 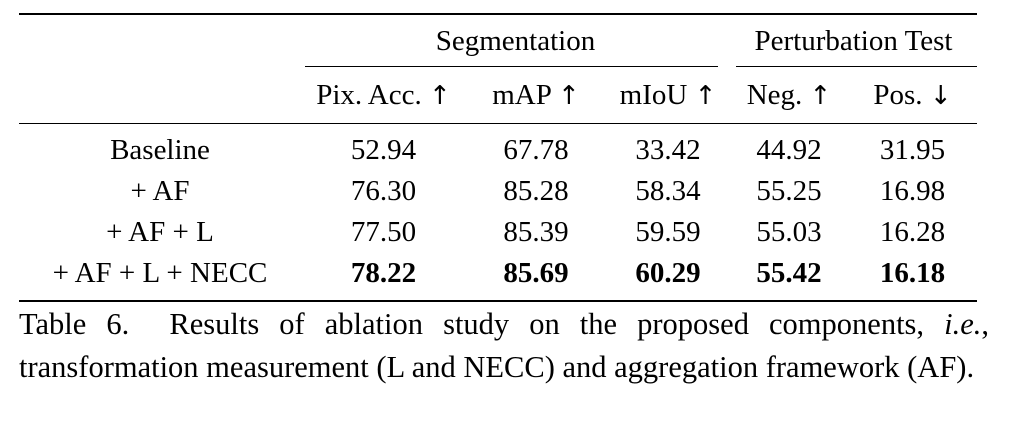 I want to click on down-arrow-icon: ↓, so click(x=940, y=95).